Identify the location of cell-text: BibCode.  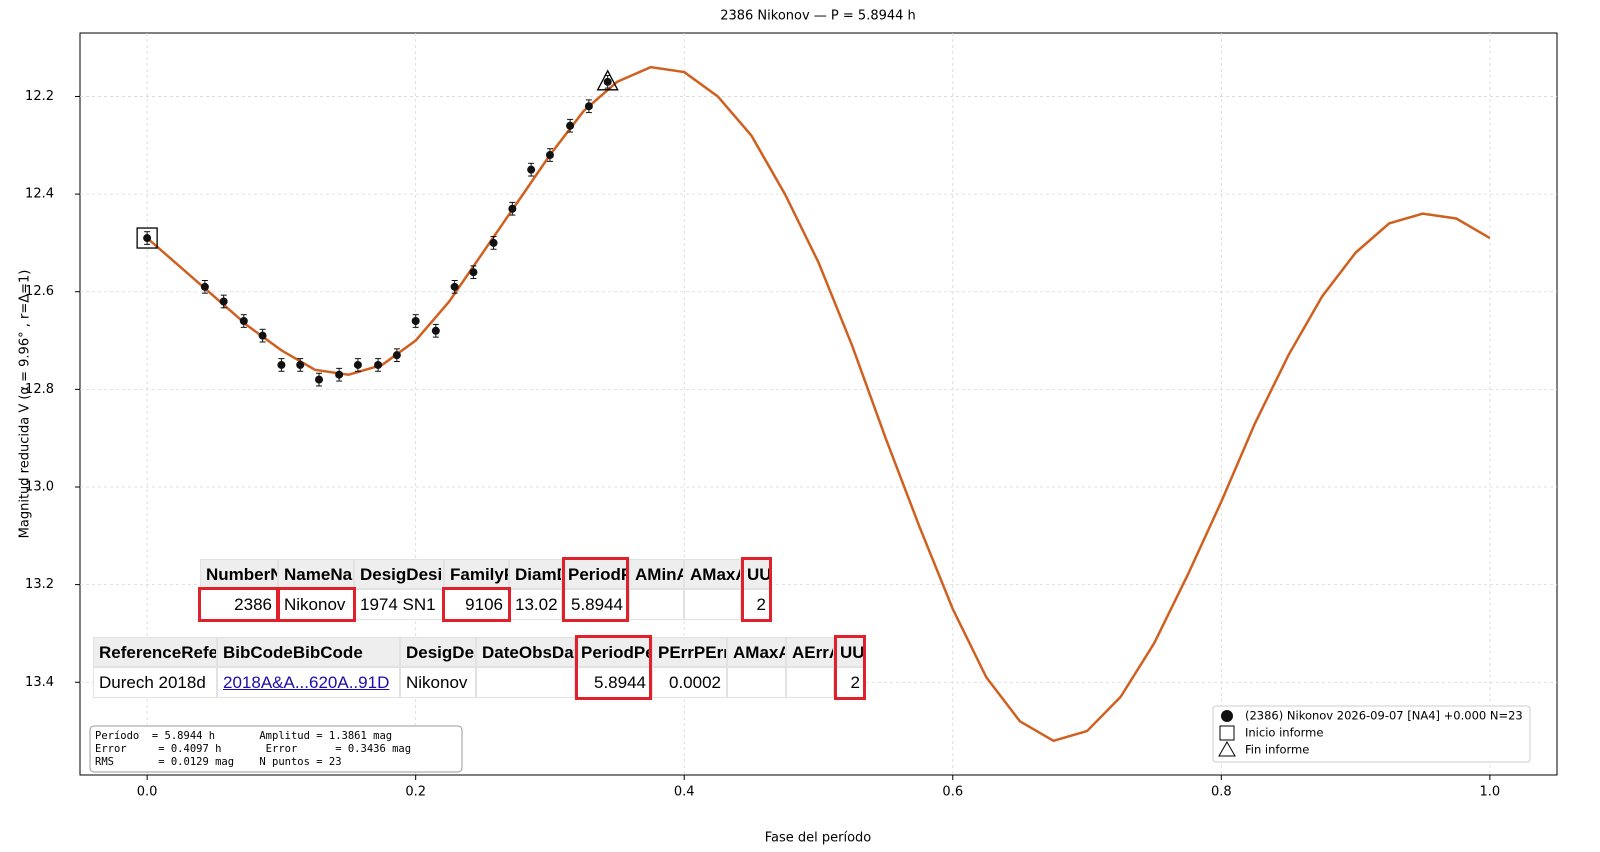
(258, 652).